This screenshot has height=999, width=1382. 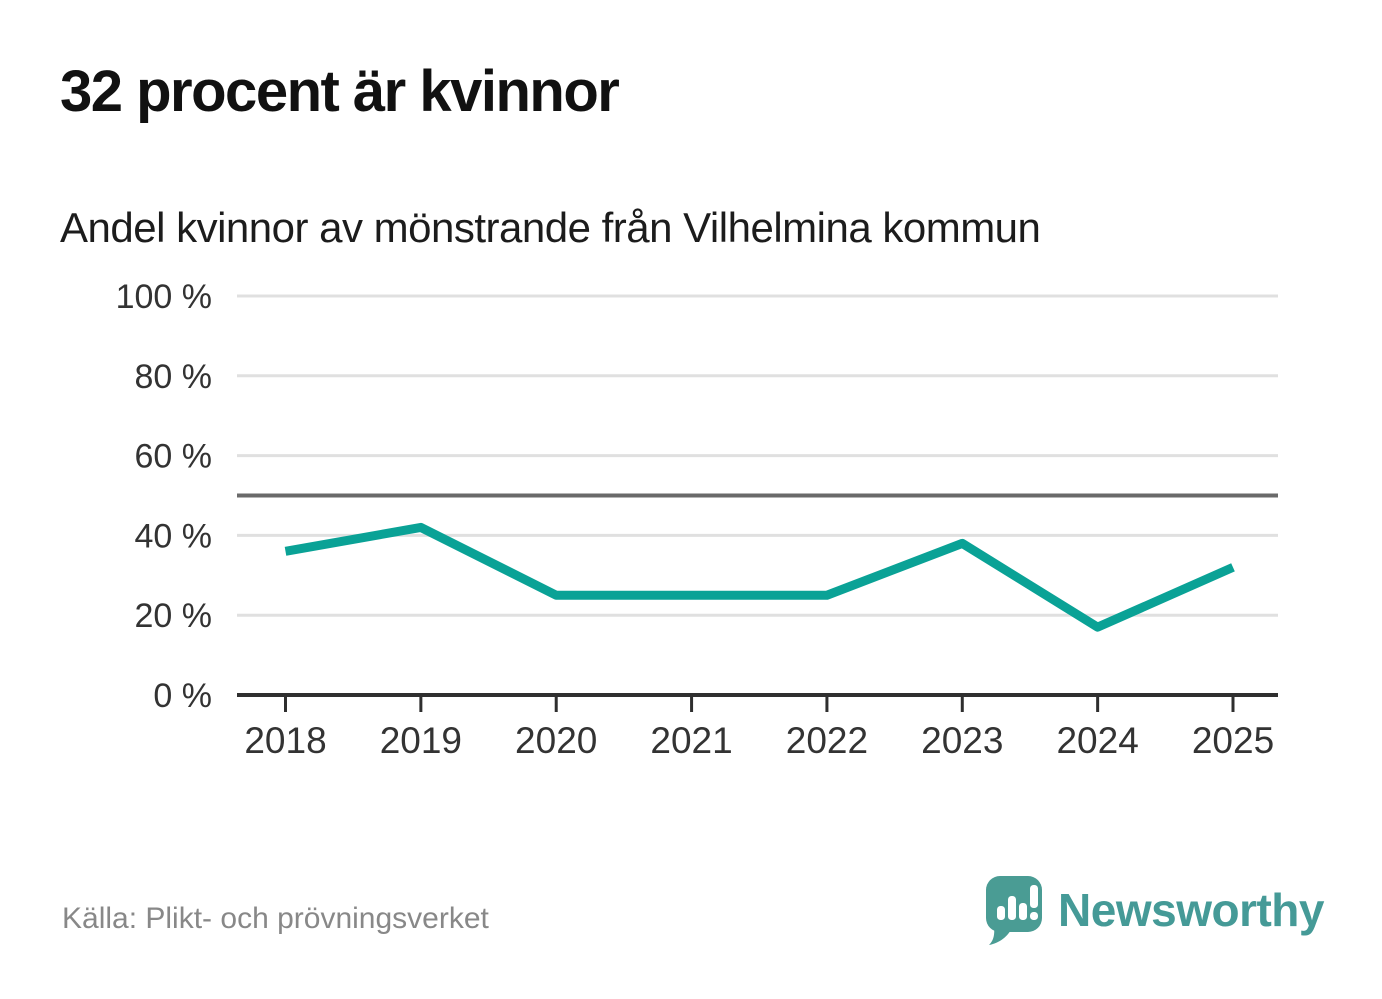 What do you see at coordinates (164, 297) in the screenshot?
I see `y-tick-label: 100 %` at bounding box center [164, 297].